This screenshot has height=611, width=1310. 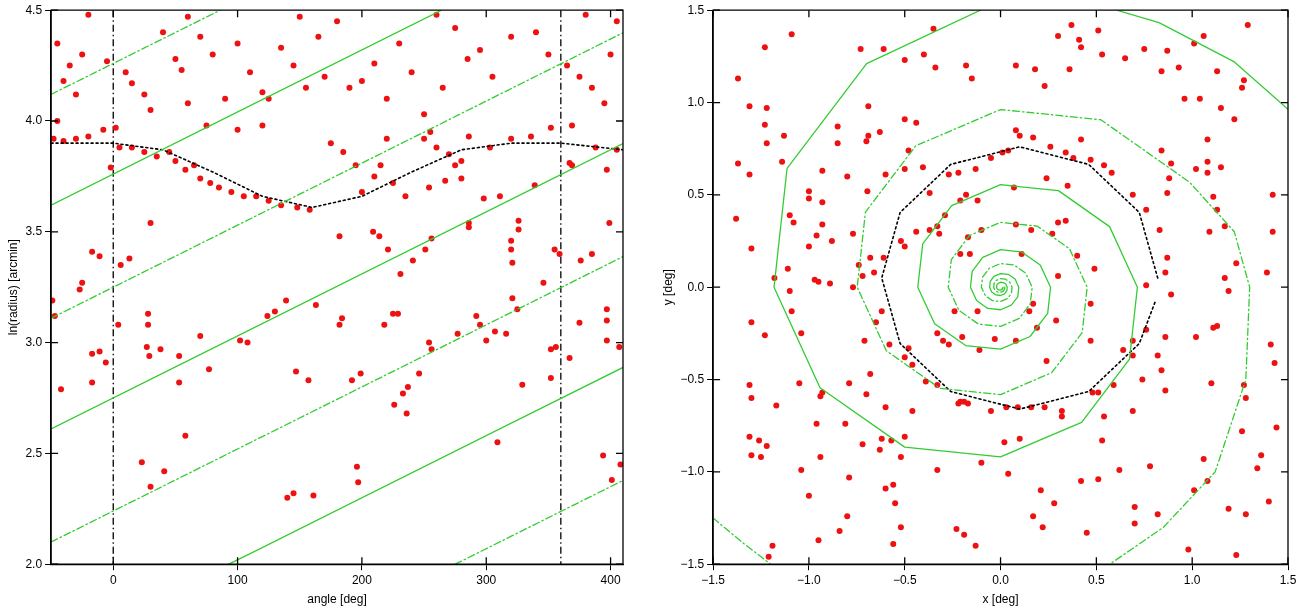 What do you see at coordinates (1288, 579) in the screenshot?
I see `x-tick-label: 1.5` at bounding box center [1288, 579].